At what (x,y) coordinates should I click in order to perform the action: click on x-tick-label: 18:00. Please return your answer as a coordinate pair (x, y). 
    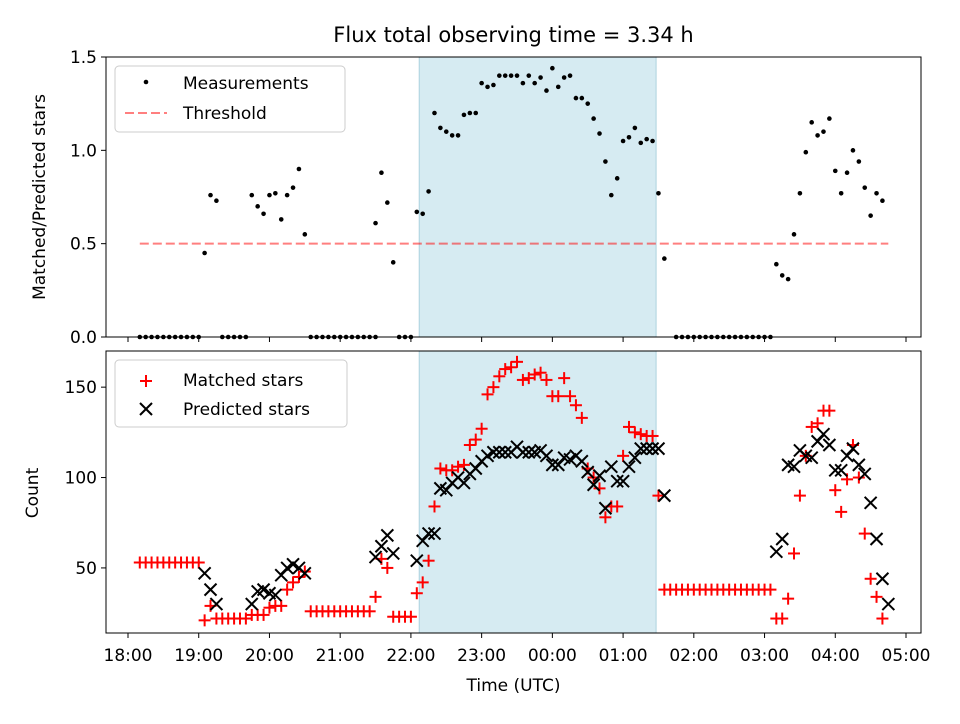
    Looking at the image, I should click on (128, 656).